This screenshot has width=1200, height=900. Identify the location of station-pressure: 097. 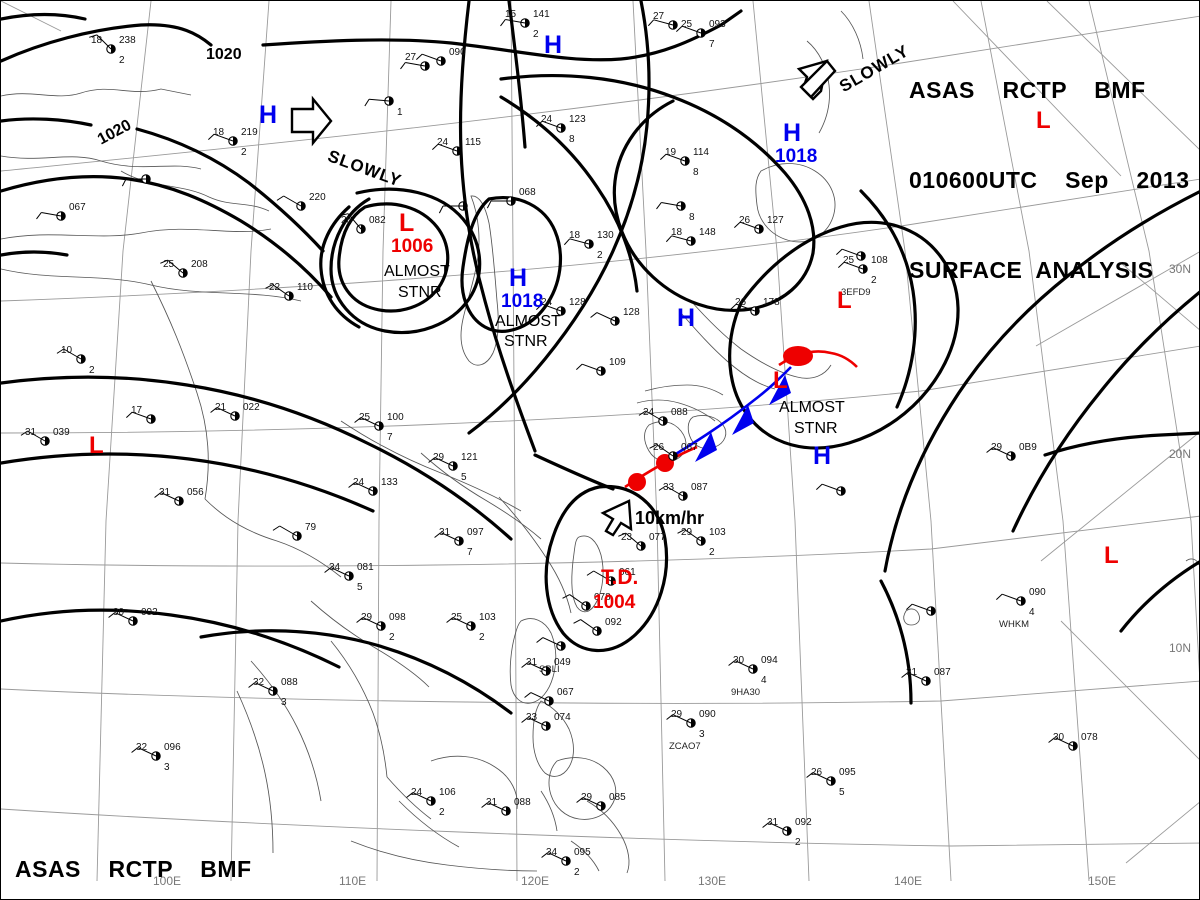
(475, 532).